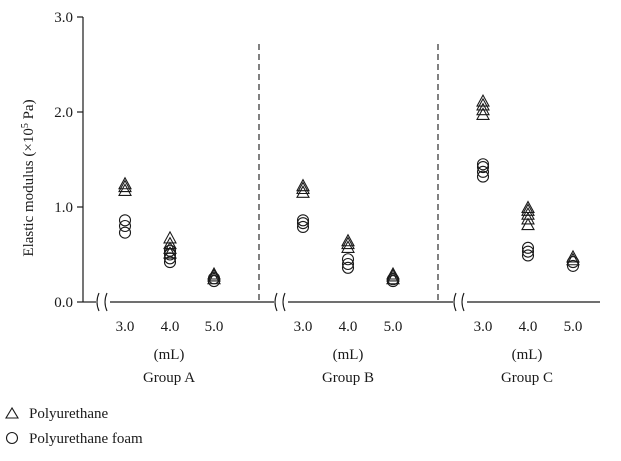  What do you see at coordinates (68, 414) in the screenshot?
I see `legend-label: Polyurethane` at bounding box center [68, 414].